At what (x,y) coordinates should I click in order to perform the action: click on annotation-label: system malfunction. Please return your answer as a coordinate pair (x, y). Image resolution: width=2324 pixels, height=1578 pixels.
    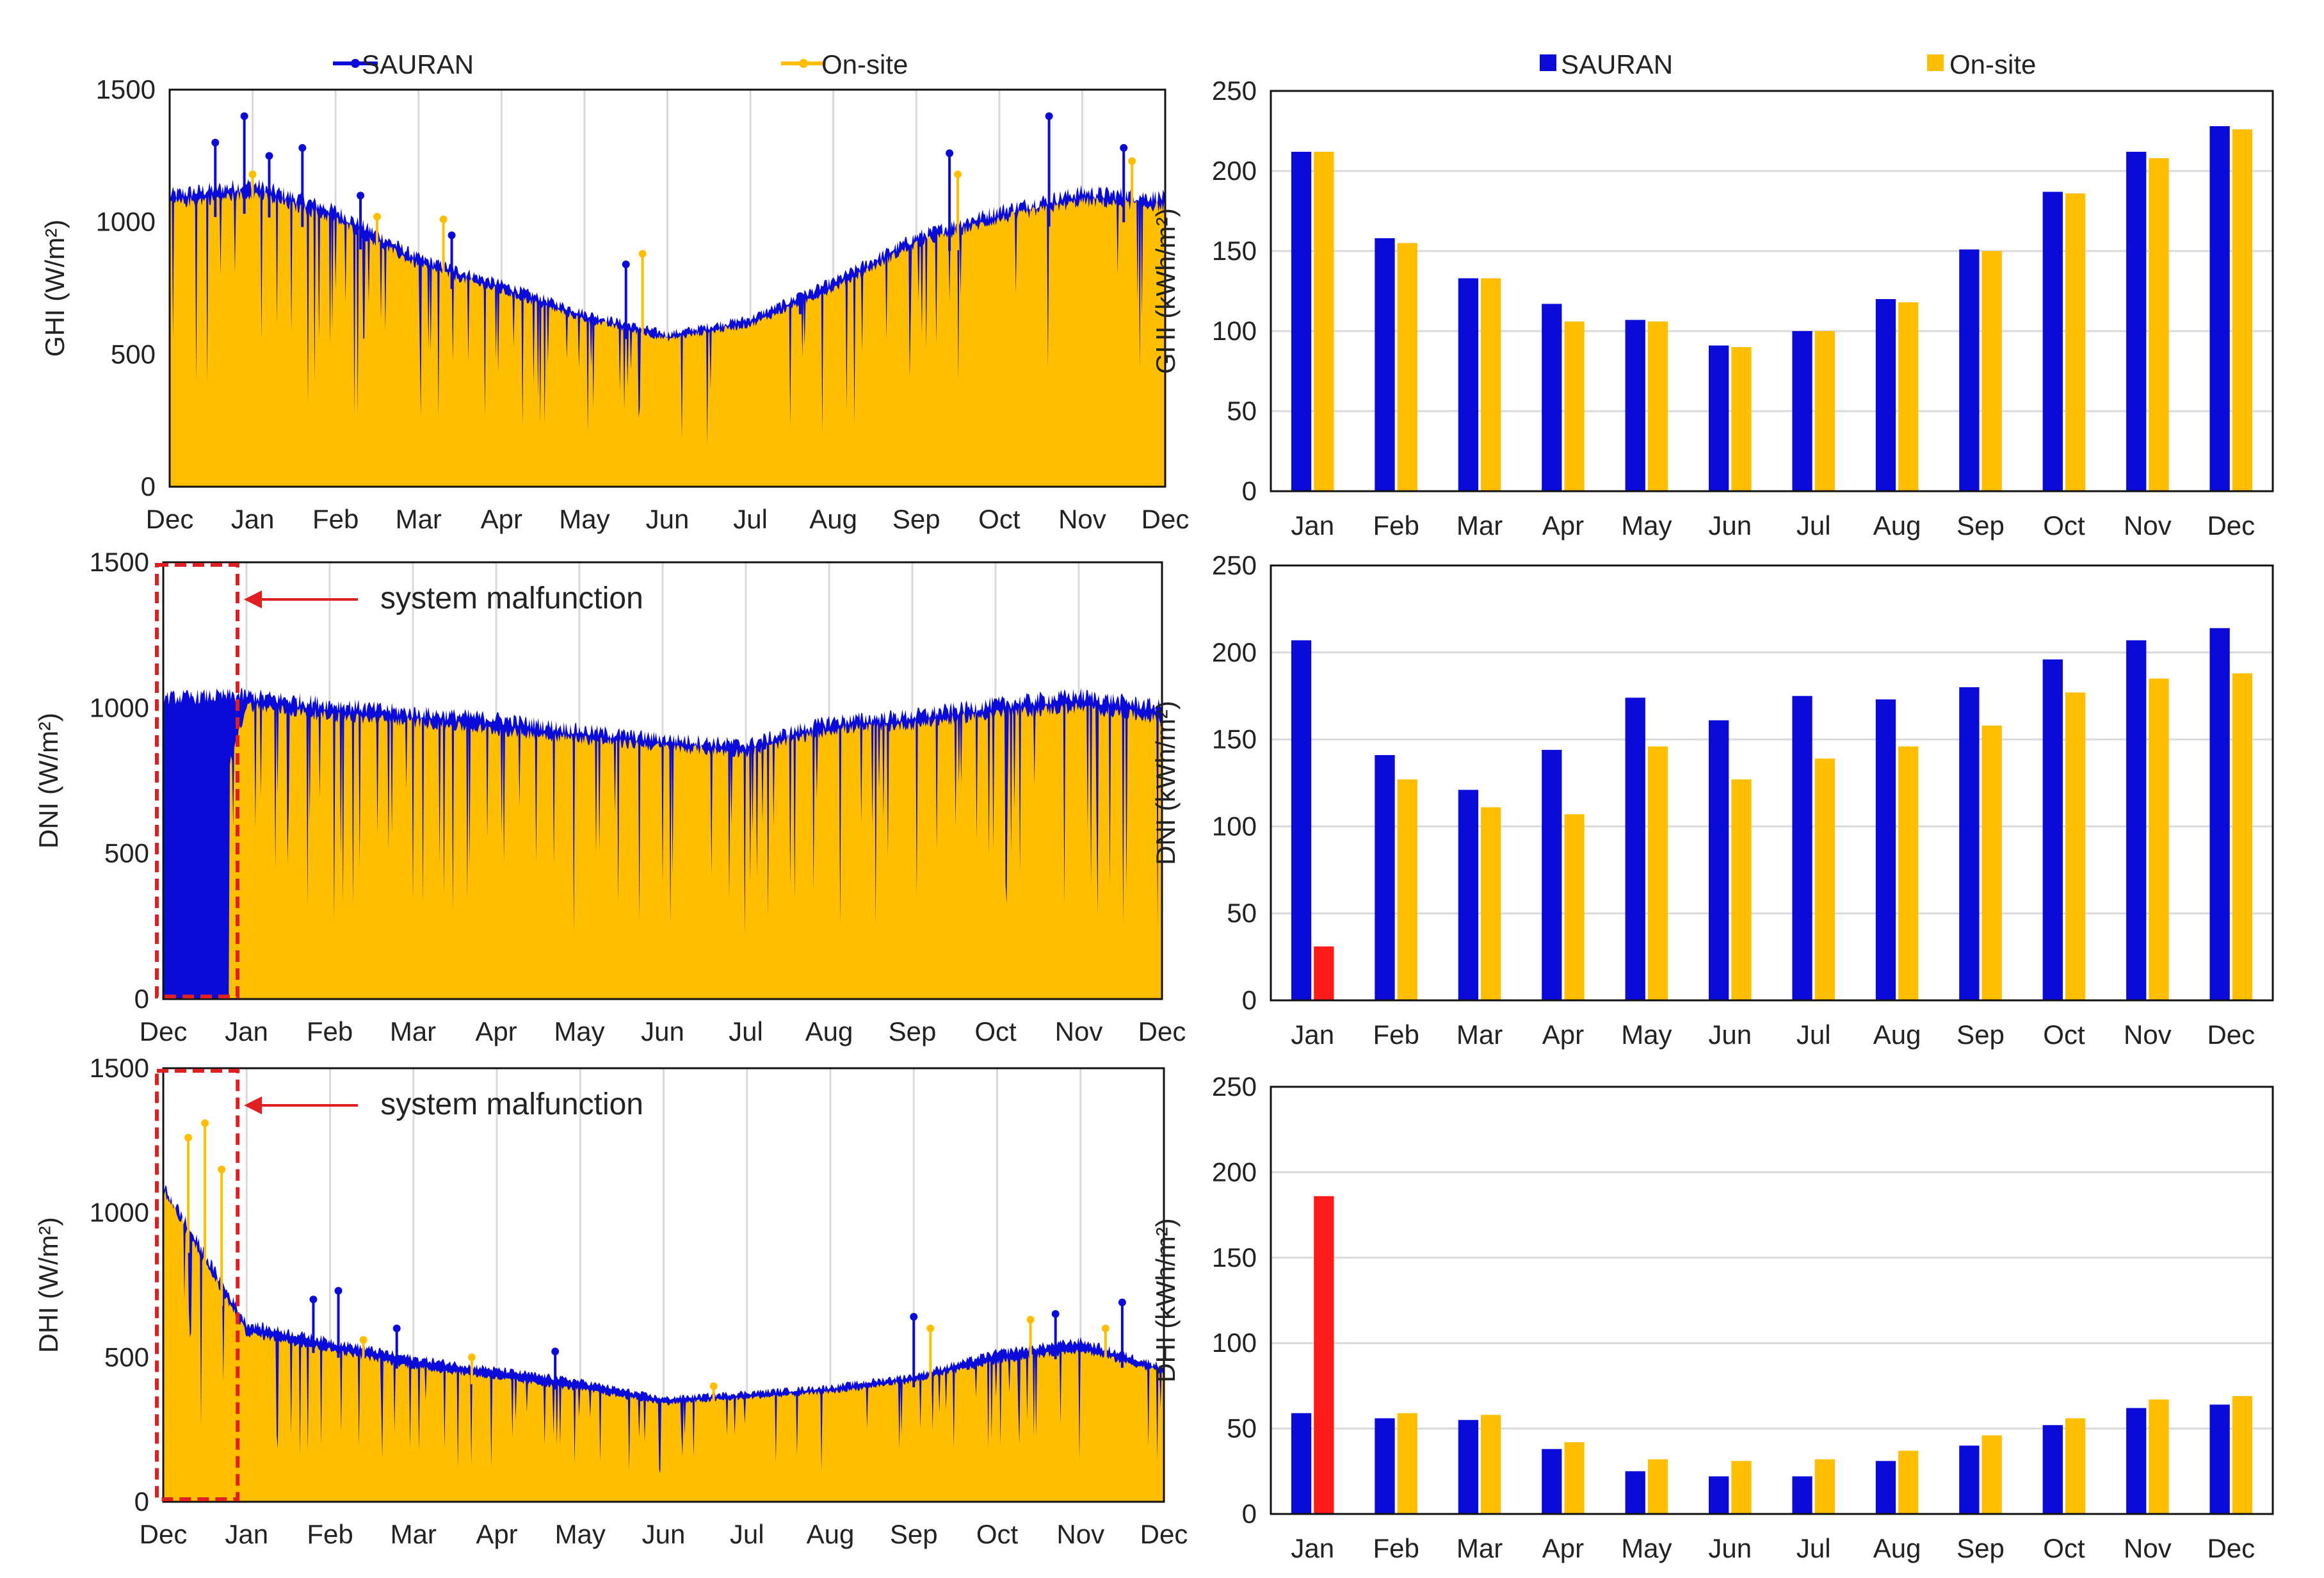
    Looking at the image, I should click on (511, 1104).